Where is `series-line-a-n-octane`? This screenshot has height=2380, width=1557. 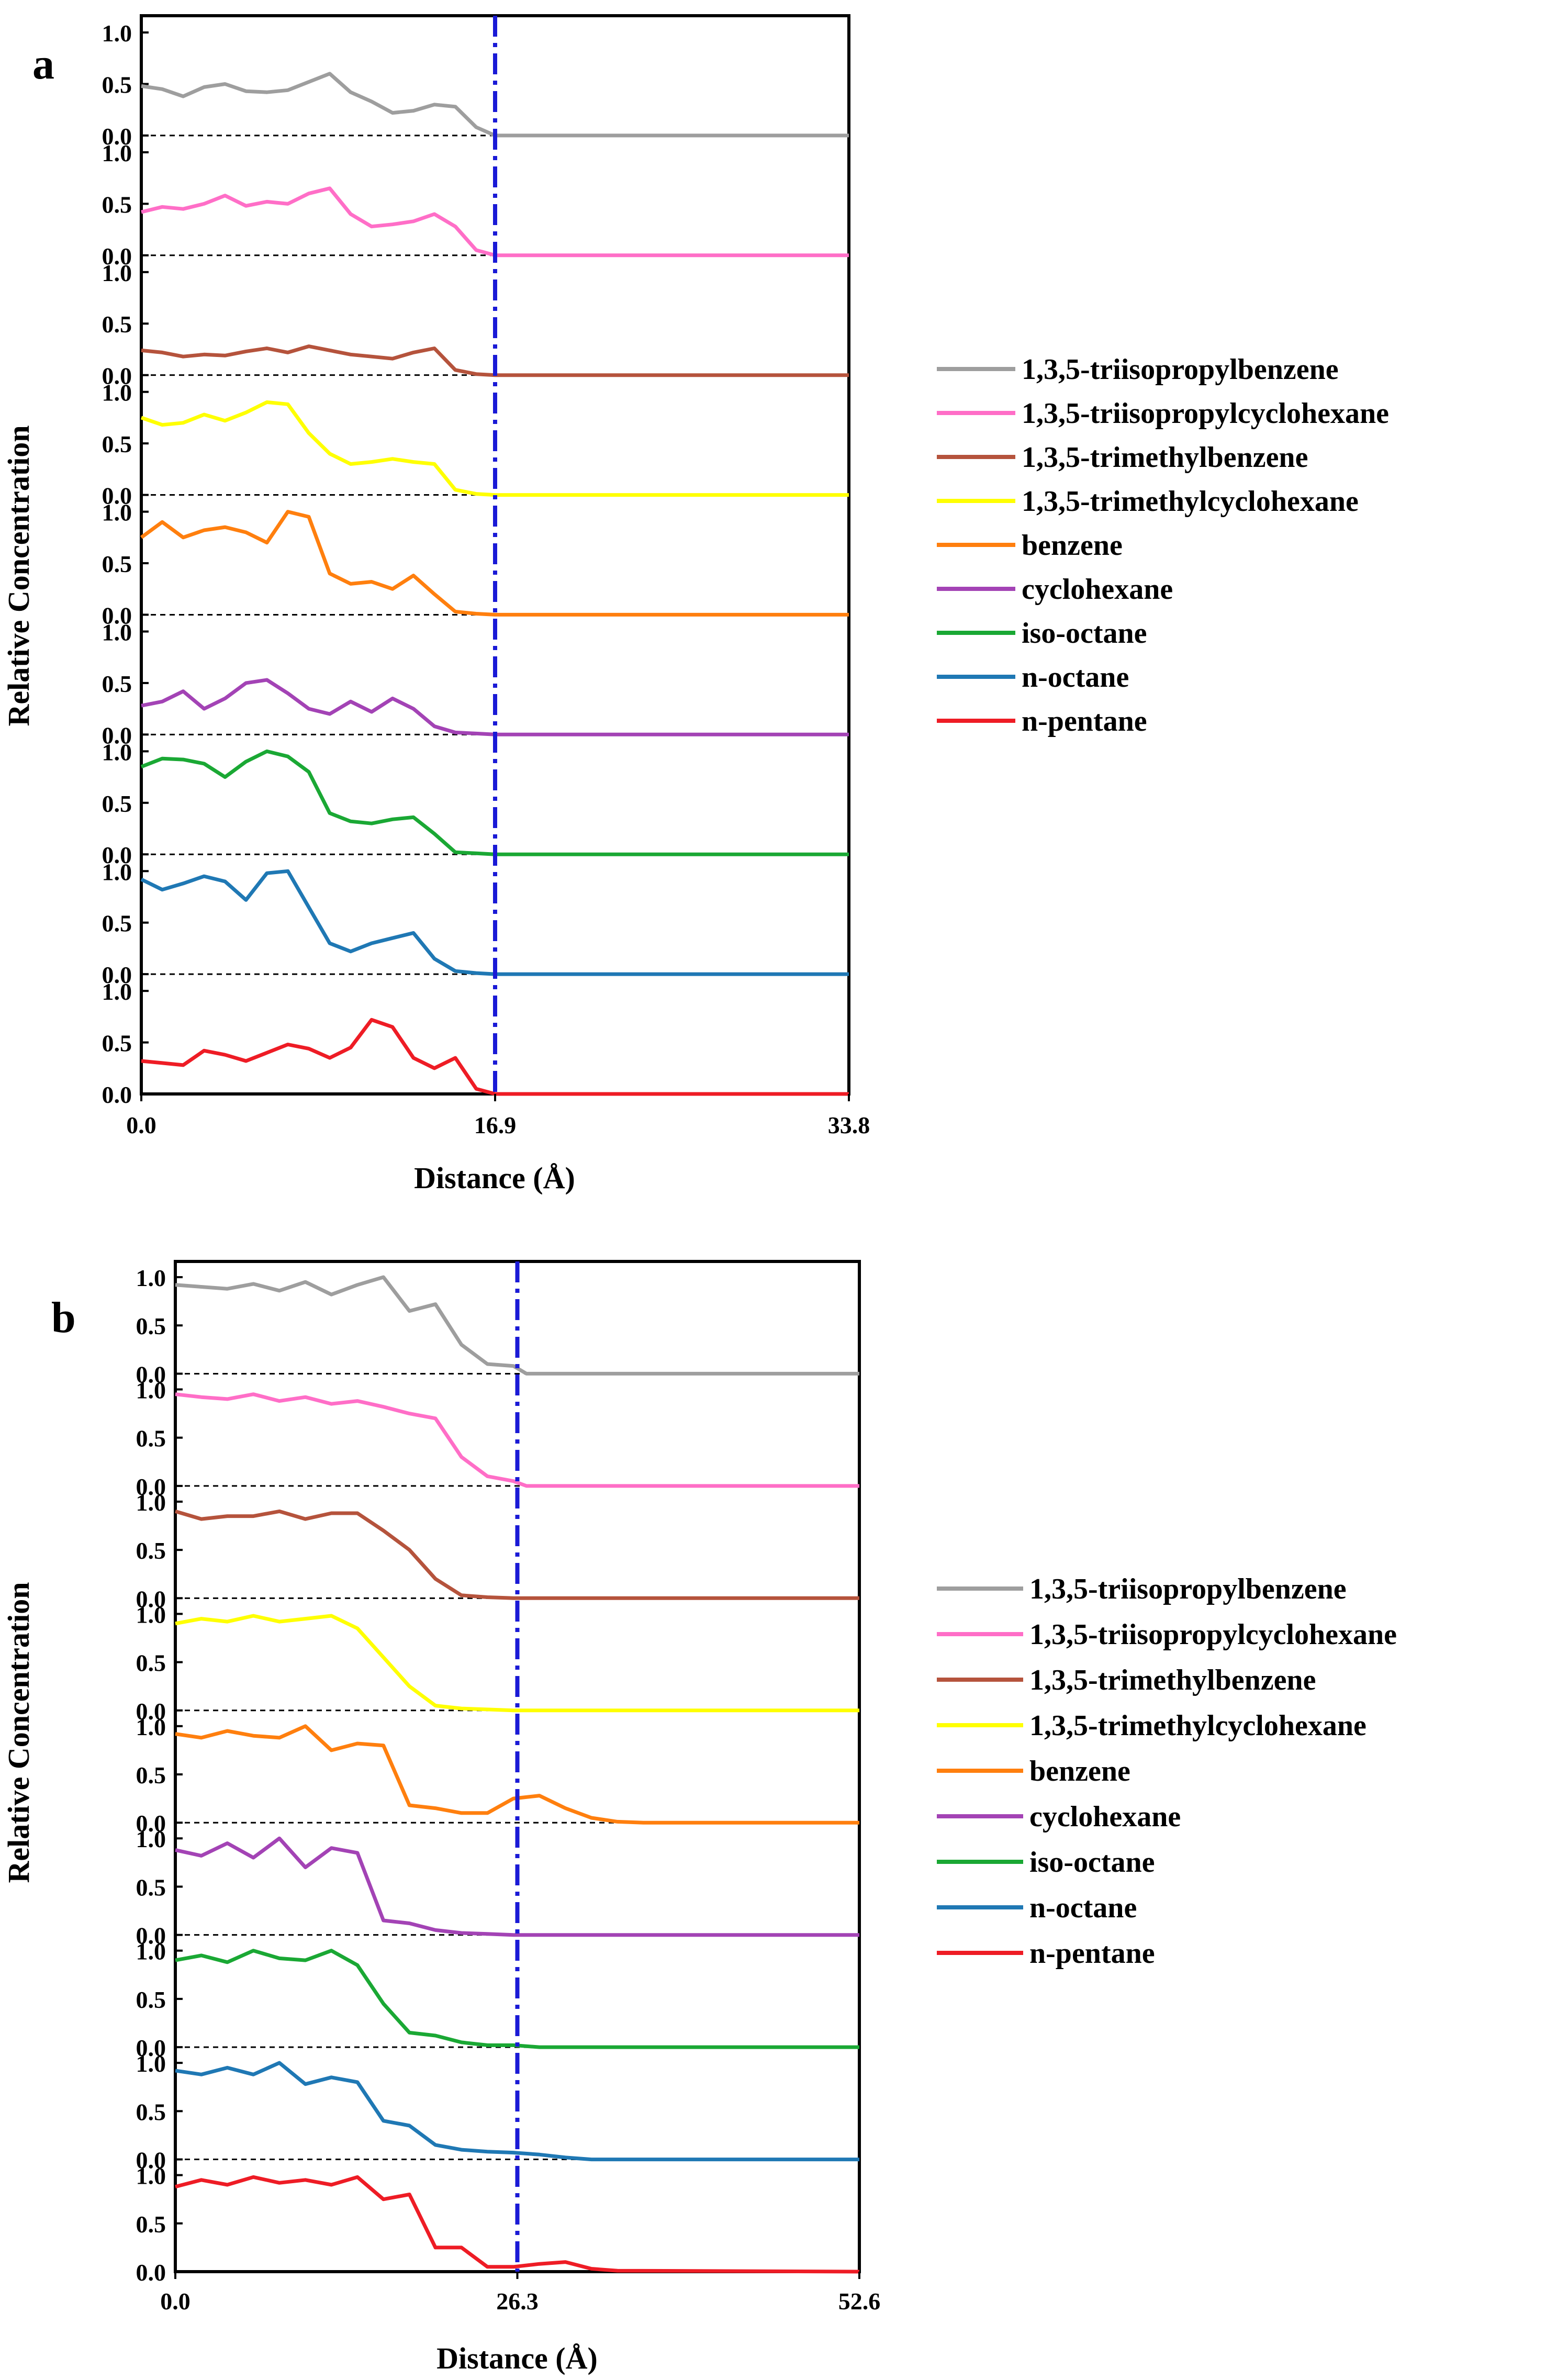
series-line-a-n-octane is located at coordinates (494, 923).